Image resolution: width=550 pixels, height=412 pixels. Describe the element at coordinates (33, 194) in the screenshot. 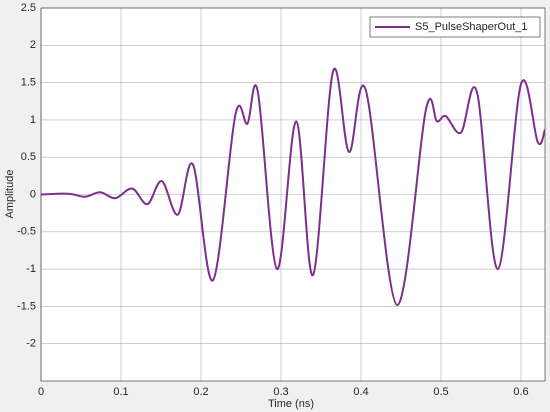

I see `y-tick-label: 0` at that location.